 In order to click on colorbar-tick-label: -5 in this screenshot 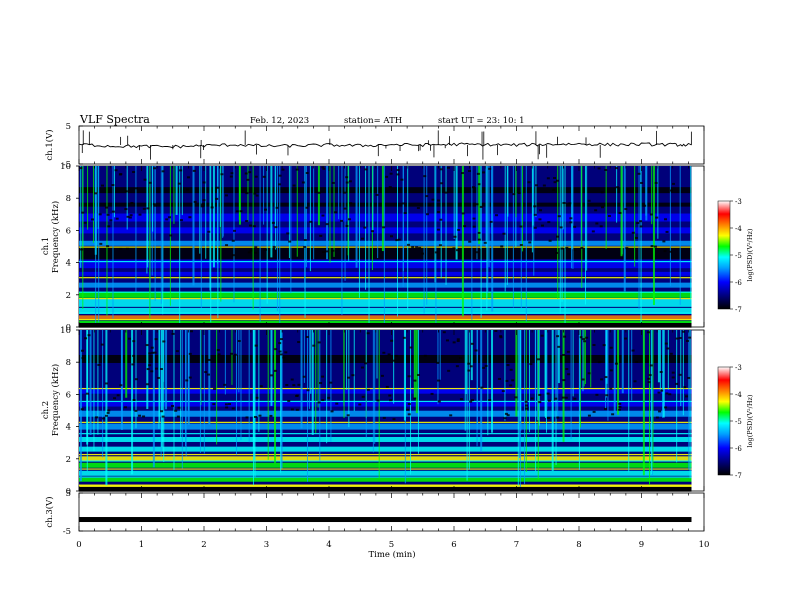, I will do `click(738, 256)`.